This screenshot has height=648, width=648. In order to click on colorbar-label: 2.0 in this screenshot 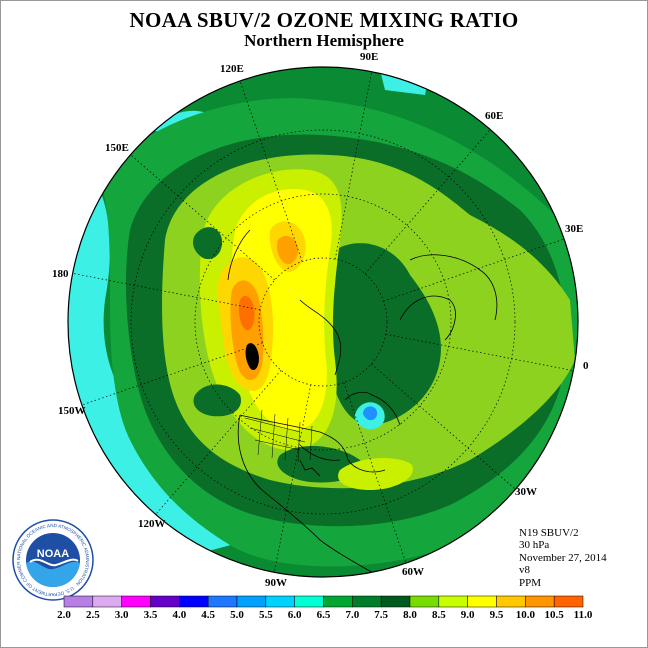, I will do `click(64, 615)`.